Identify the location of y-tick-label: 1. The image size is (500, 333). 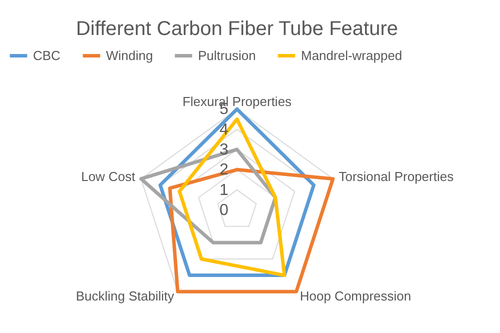
(224, 190).